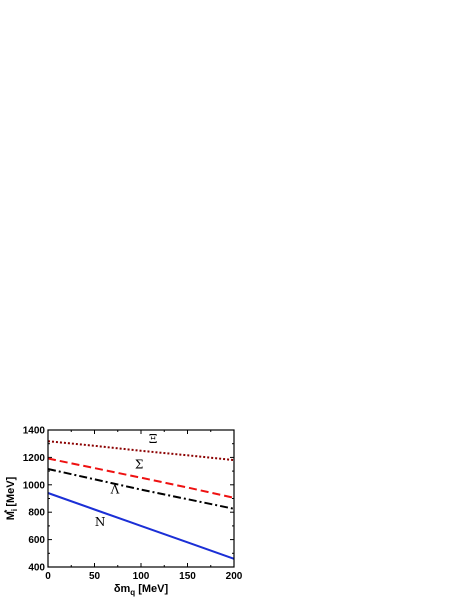  Describe the element at coordinates (34, 458) in the screenshot. I see `y-tick-label: 1200` at that location.